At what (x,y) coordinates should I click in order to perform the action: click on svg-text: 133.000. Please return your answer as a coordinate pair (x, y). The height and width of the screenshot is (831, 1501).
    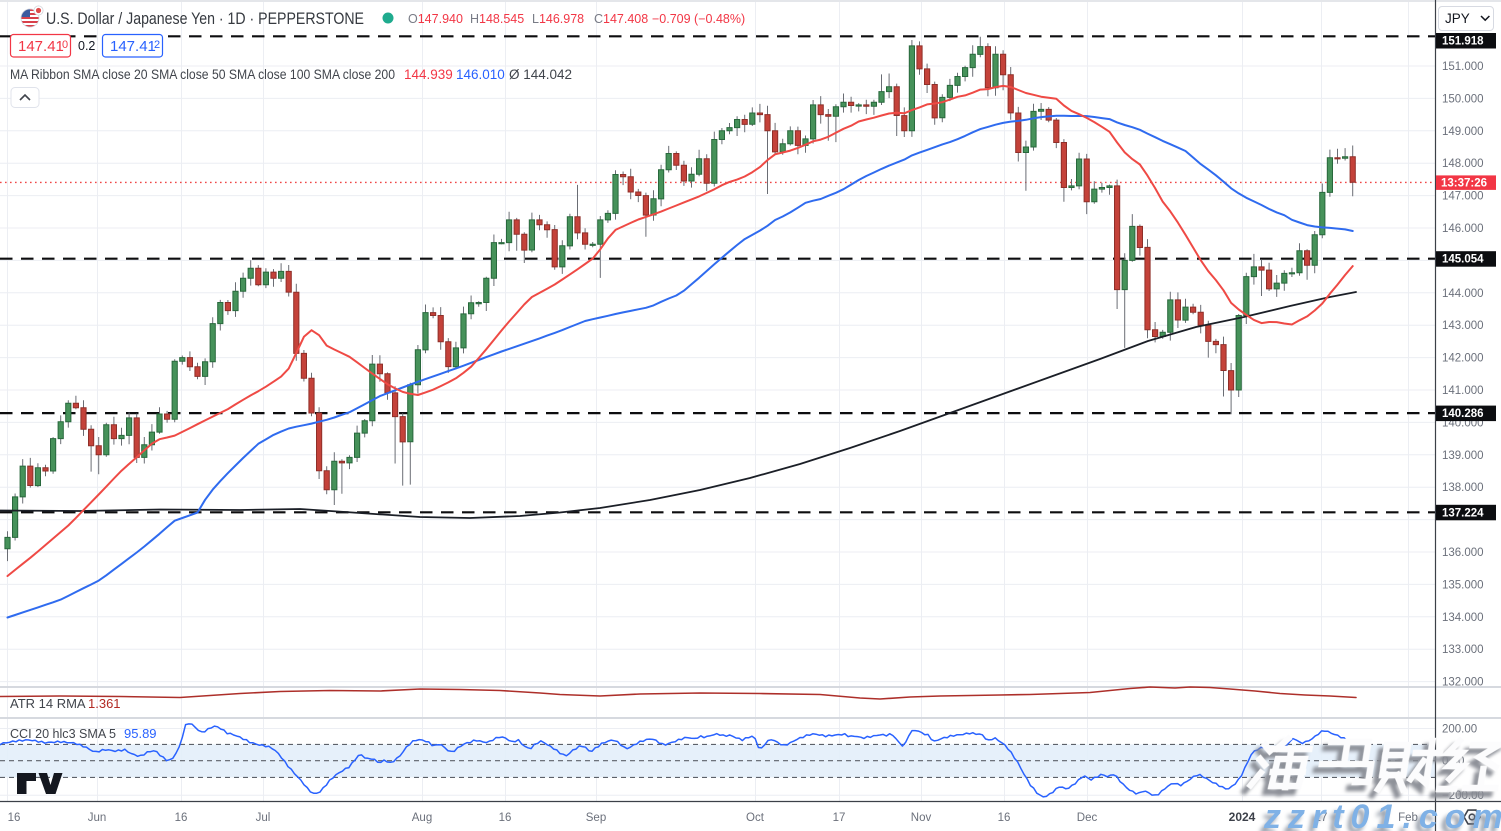
    Looking at the image, I should click on (1463, 650).